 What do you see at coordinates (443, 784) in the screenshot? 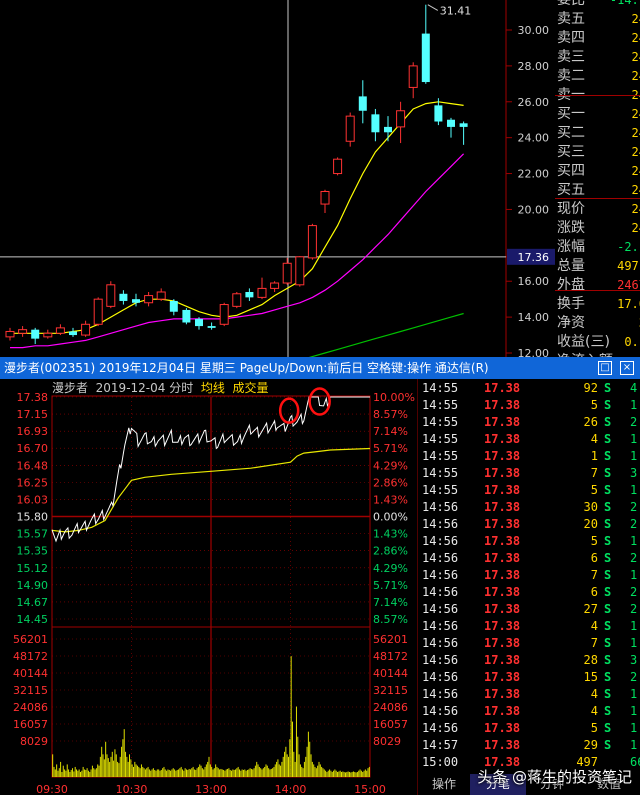
I see `tab-operate: 操作` at bounding box center [443, 784].